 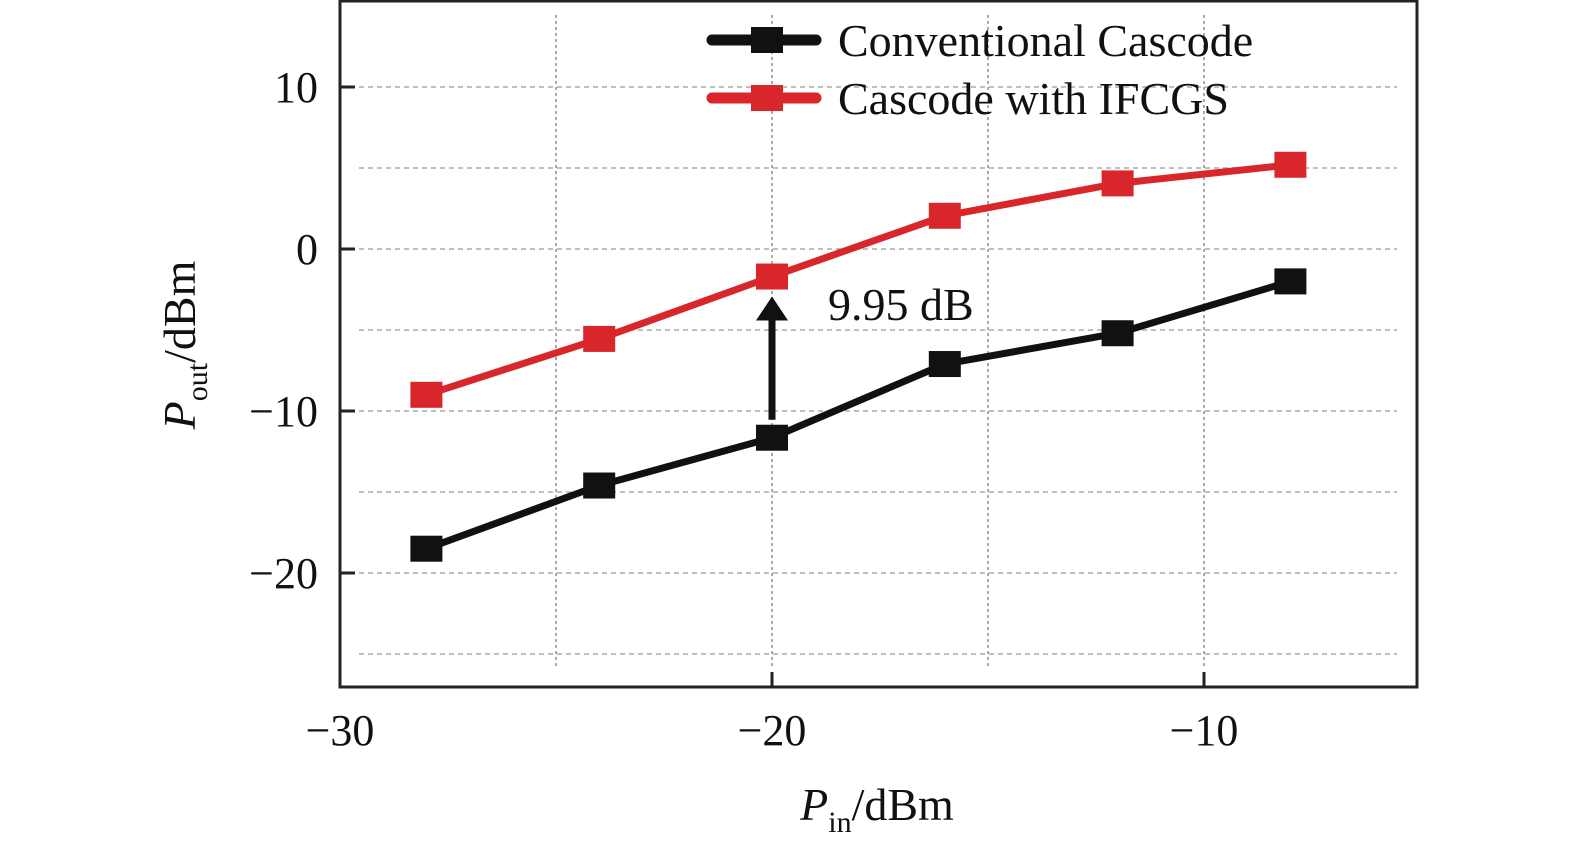 What do you see at coordinates (283, 573) in the screenshot?
I see `y-tick-label: −20` at bounding box center [283, 573].